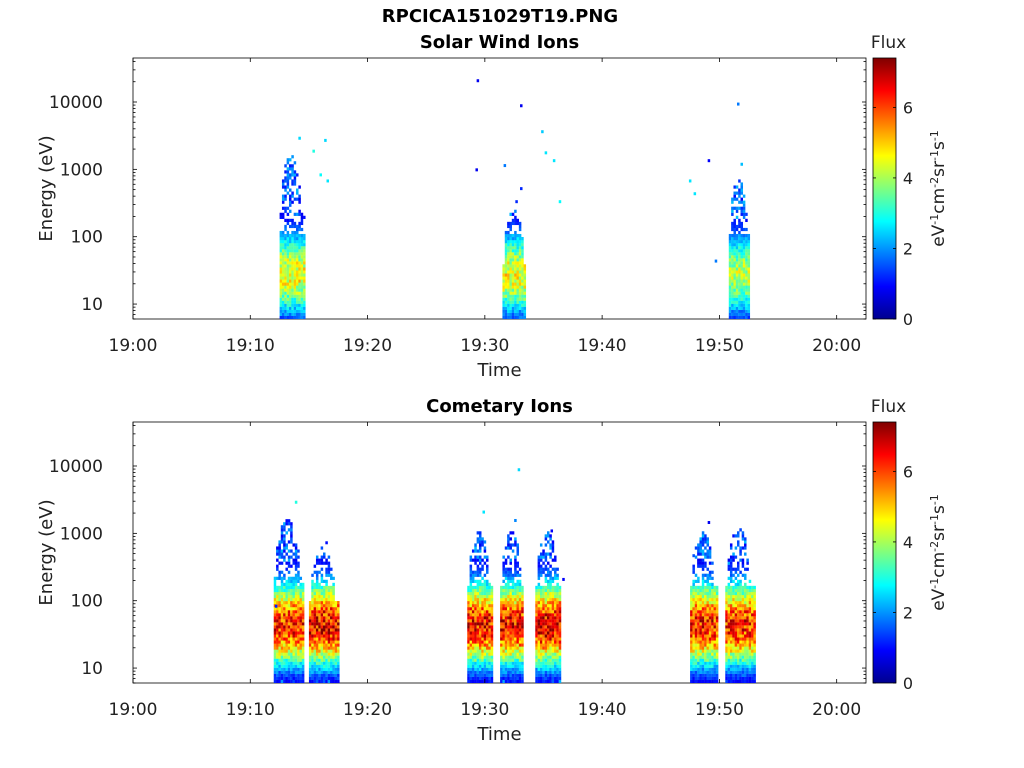 The height and width of the screenshot is (768, 1024). I want to click on spectrogram-data, so click(514, 575).